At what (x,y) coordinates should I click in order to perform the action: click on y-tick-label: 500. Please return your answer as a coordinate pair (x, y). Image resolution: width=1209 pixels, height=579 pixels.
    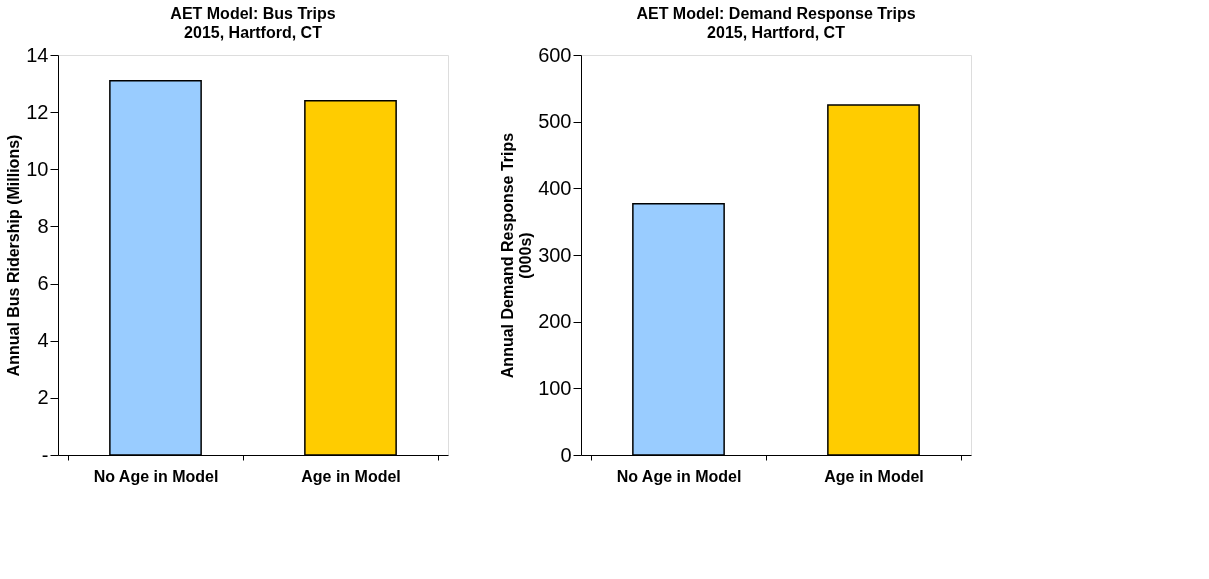
    Looking at the image, I should click on (555, 121).